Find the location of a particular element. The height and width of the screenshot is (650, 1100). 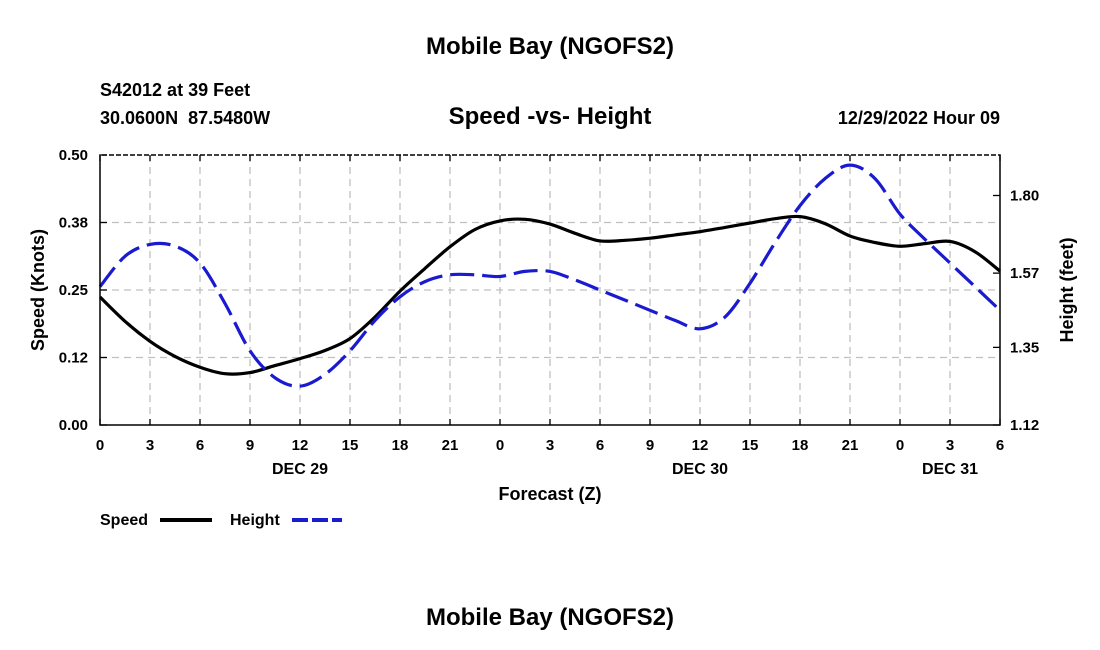

y-right-tick-label: 1.80 is located at coordinates (1024, 196).